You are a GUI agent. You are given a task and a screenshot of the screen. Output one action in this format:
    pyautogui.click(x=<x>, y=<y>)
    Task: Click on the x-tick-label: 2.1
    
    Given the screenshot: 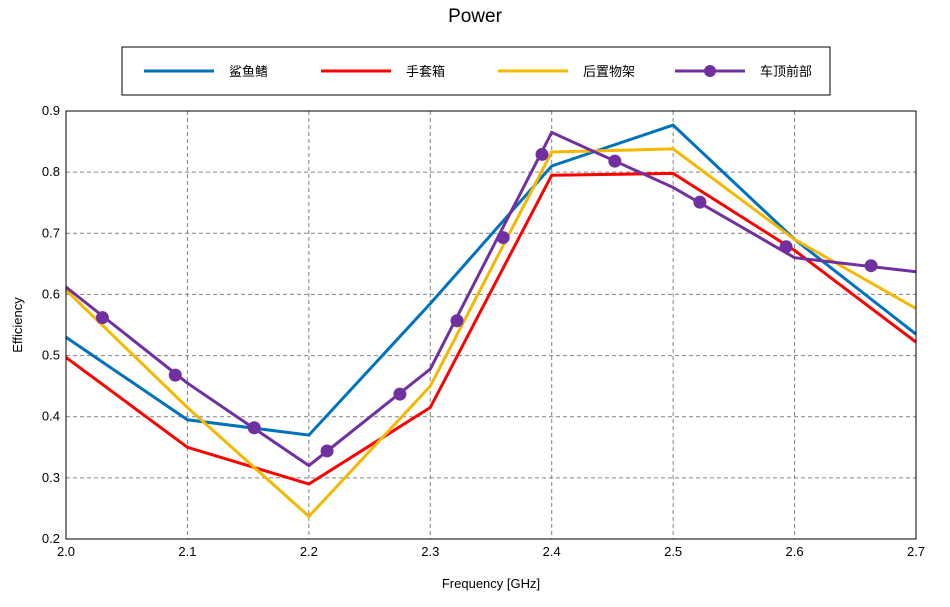 What is the action you would take?
    pyautogui.click(x=187, y=551)
    